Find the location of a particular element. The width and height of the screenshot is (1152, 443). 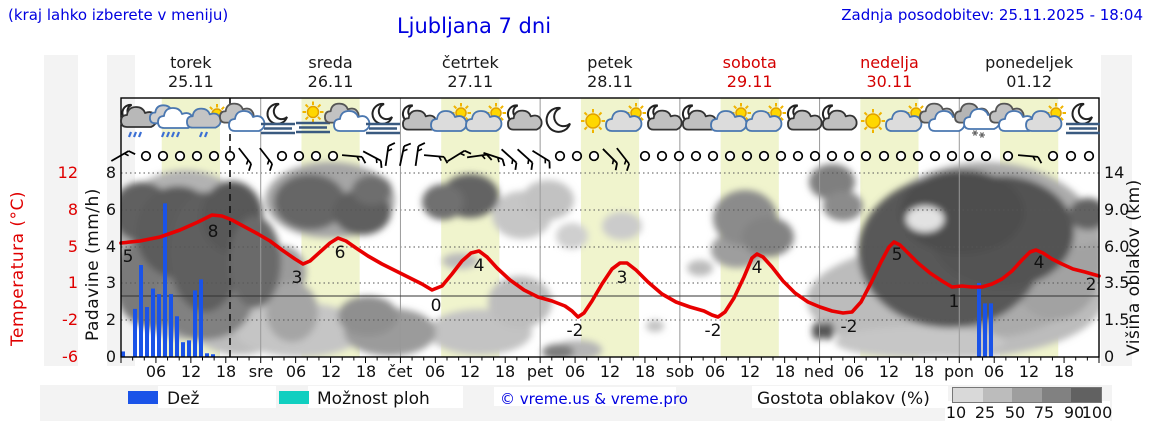

day-date: 01.12 is located at coordinates (1029, 81).